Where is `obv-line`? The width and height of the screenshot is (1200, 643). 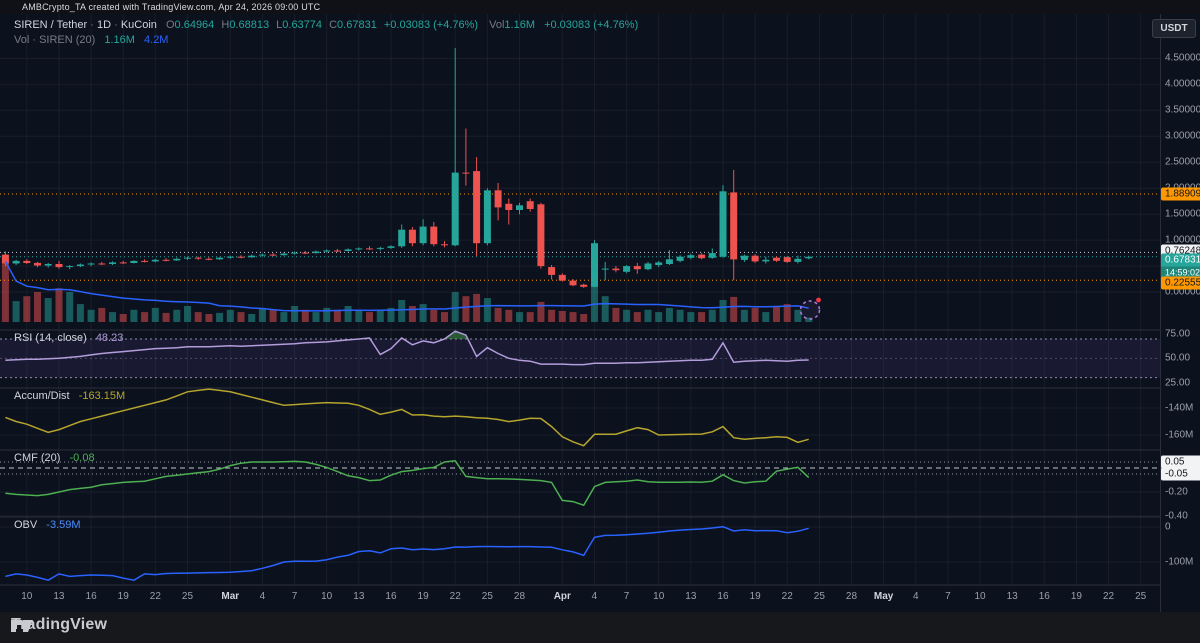 obv-line is located at coordinates (407, 553).